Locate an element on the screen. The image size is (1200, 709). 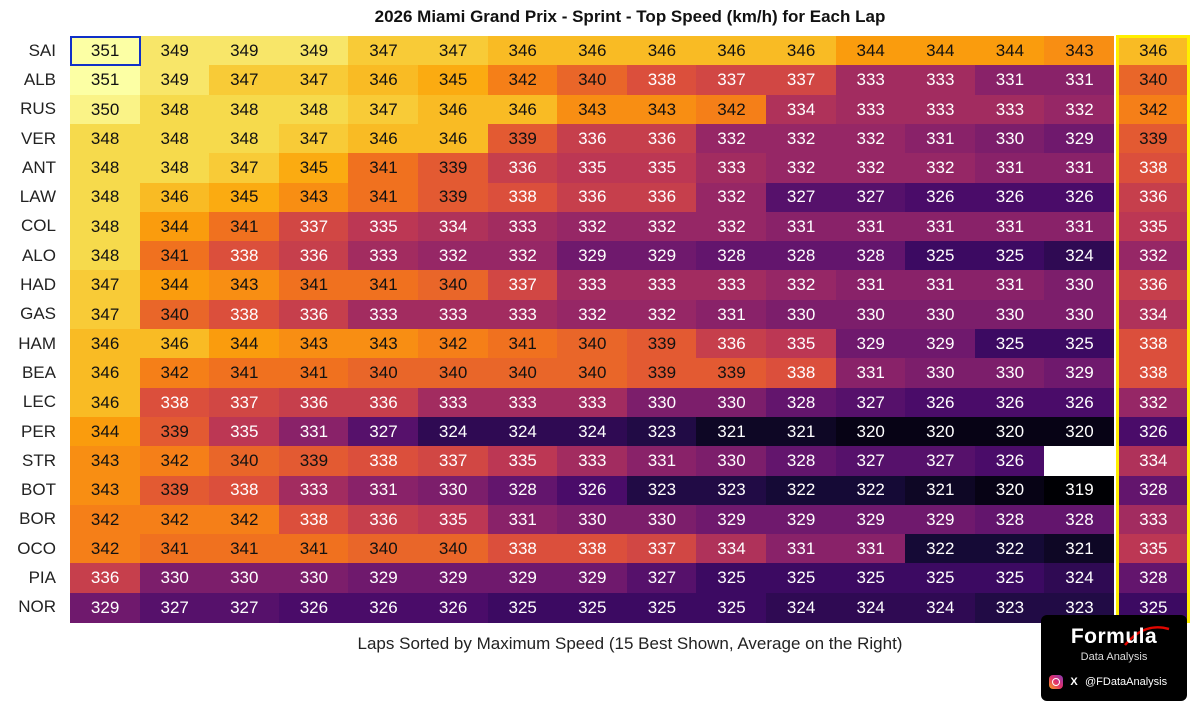
row-label: BOT is located at coordinates (38, 490).